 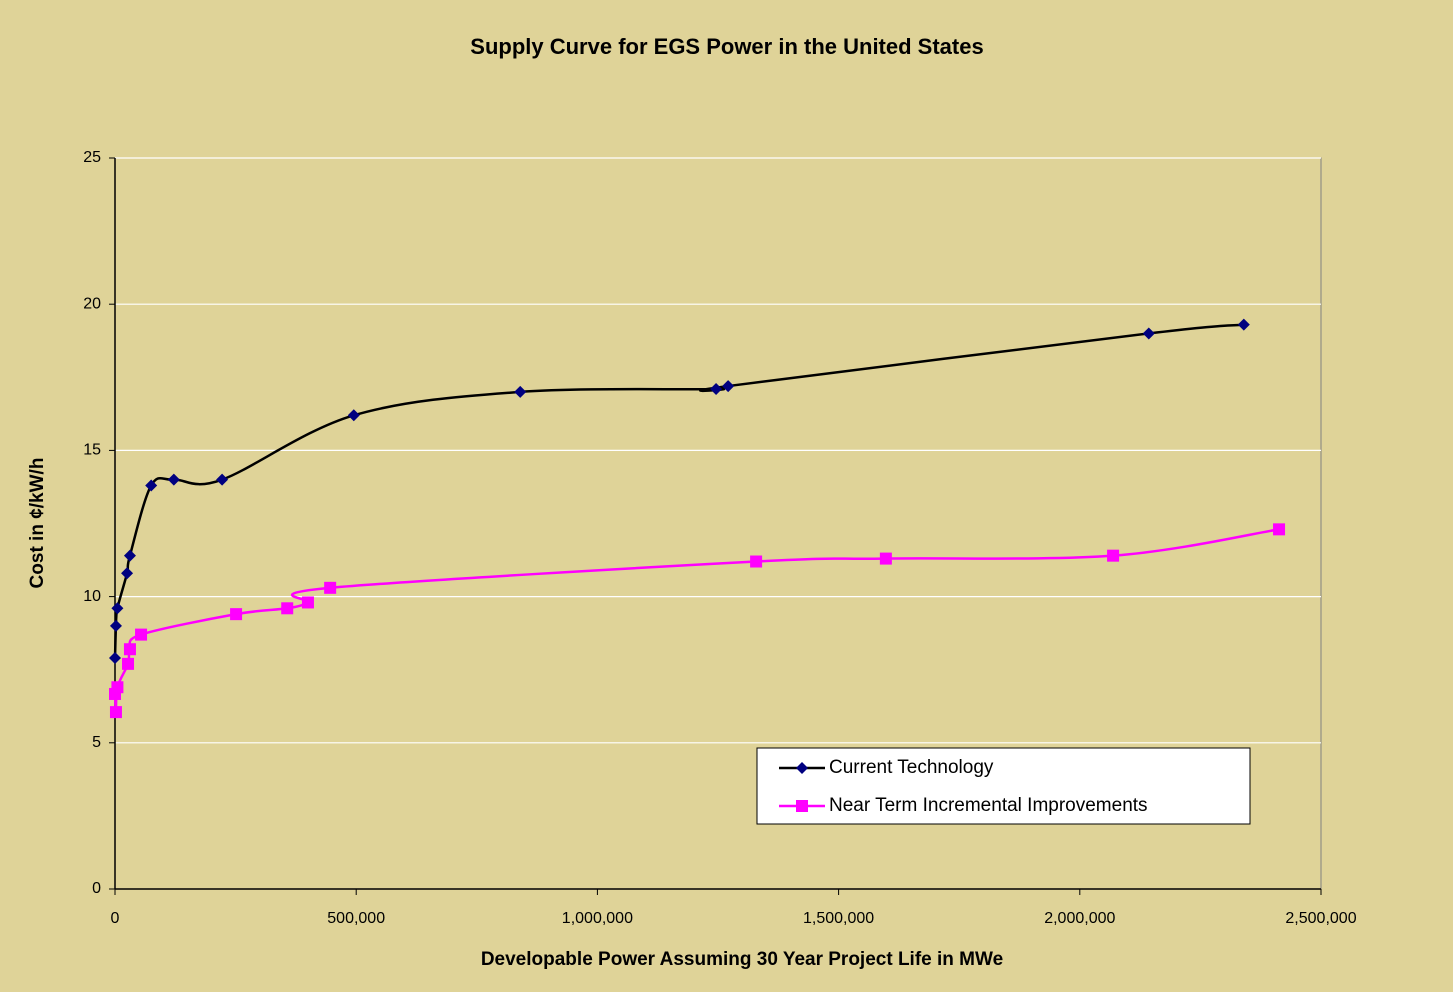 What do you see at coordinates (1320, 918) in the screenshot?
I see `x-tick-label: 2,500,000` at bounding box center [1320, 918].